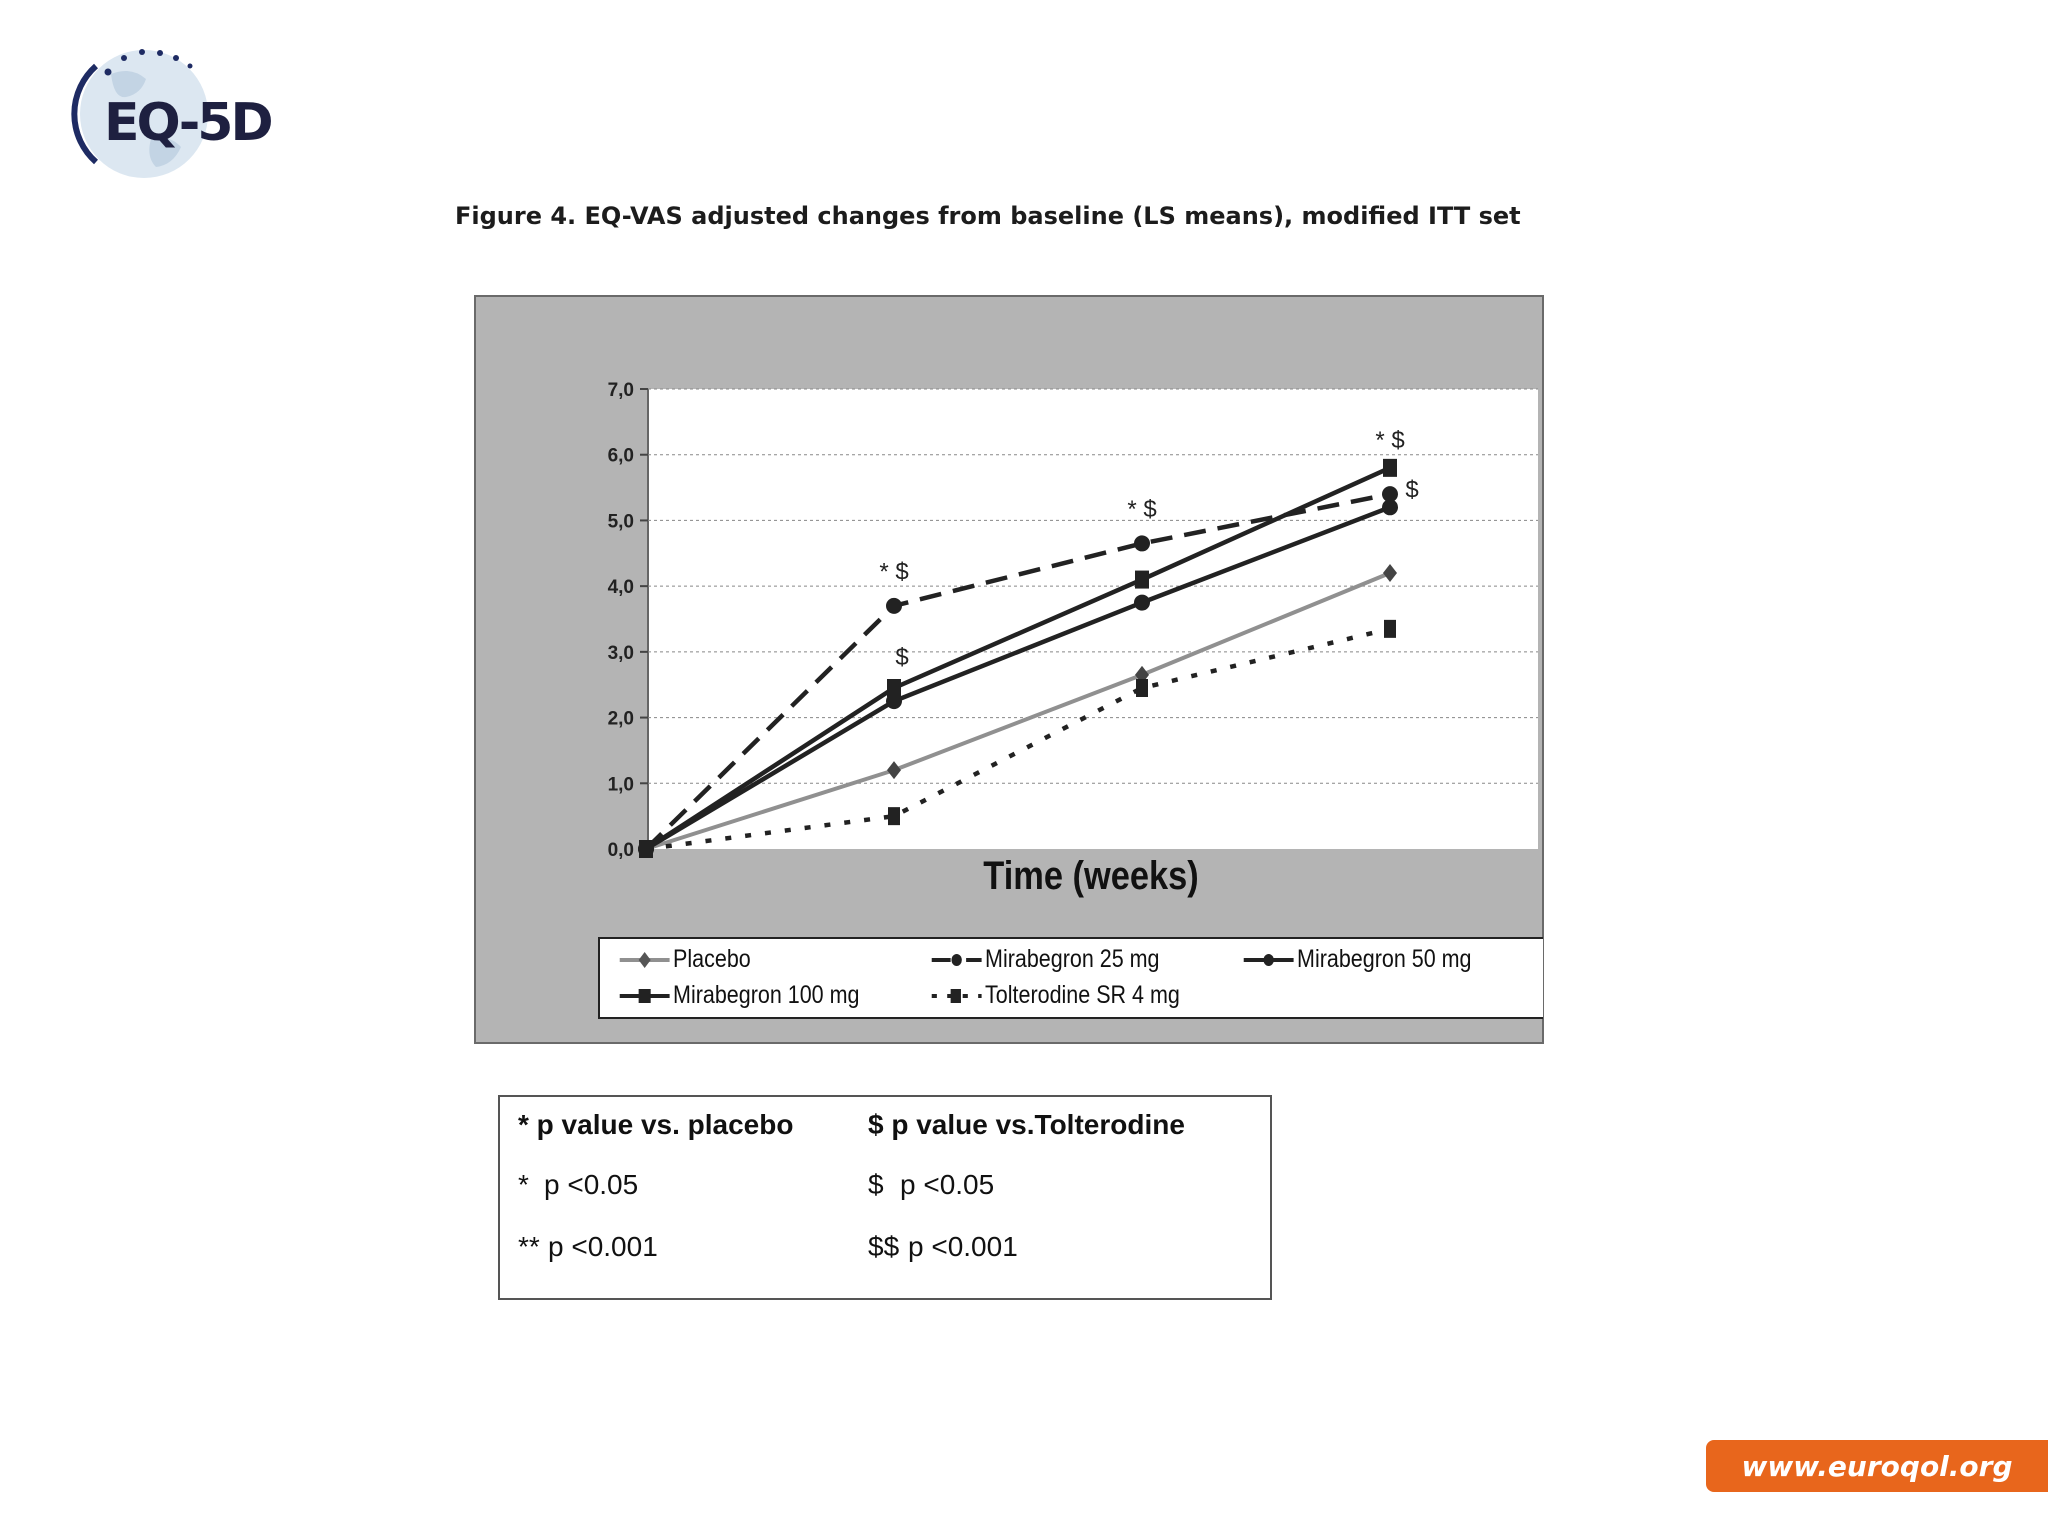 The image size is (2048, 1536). I want to click on sig-row-2-left-value: p <0.001, so click(603, 1246).